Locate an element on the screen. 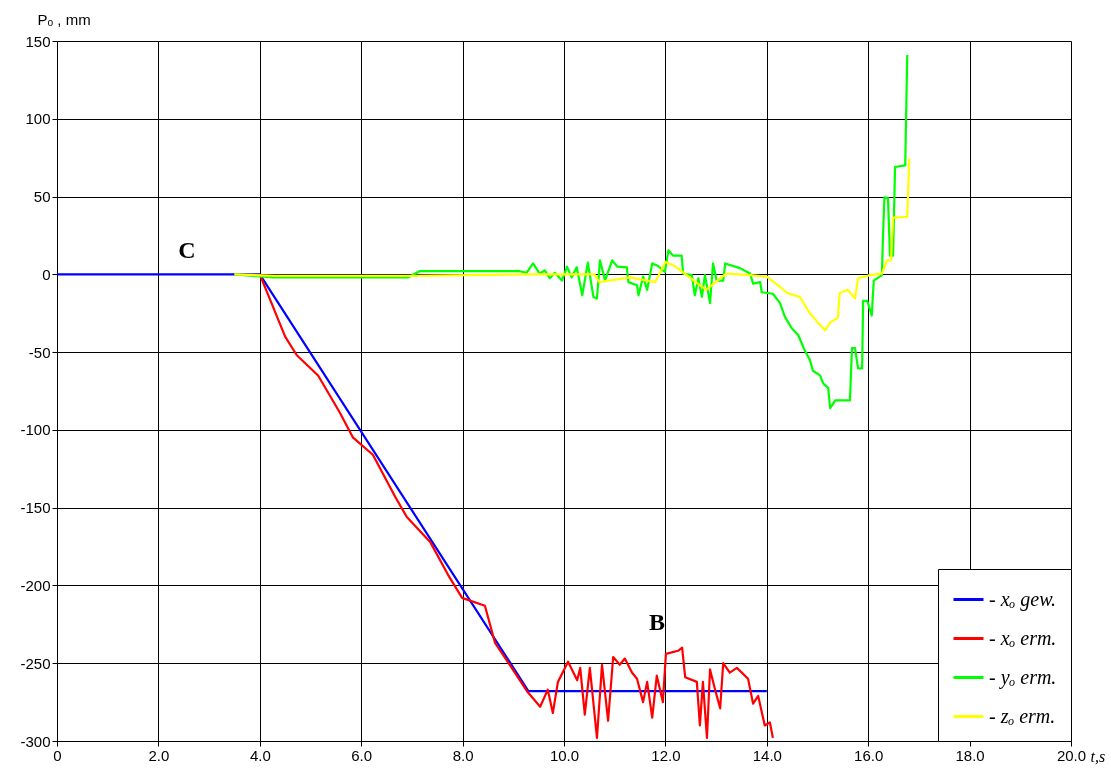 The width and height of the screenshot is (1111, 769). y-axis-title: Pₒ , mm is located at coordinates (64, 19).